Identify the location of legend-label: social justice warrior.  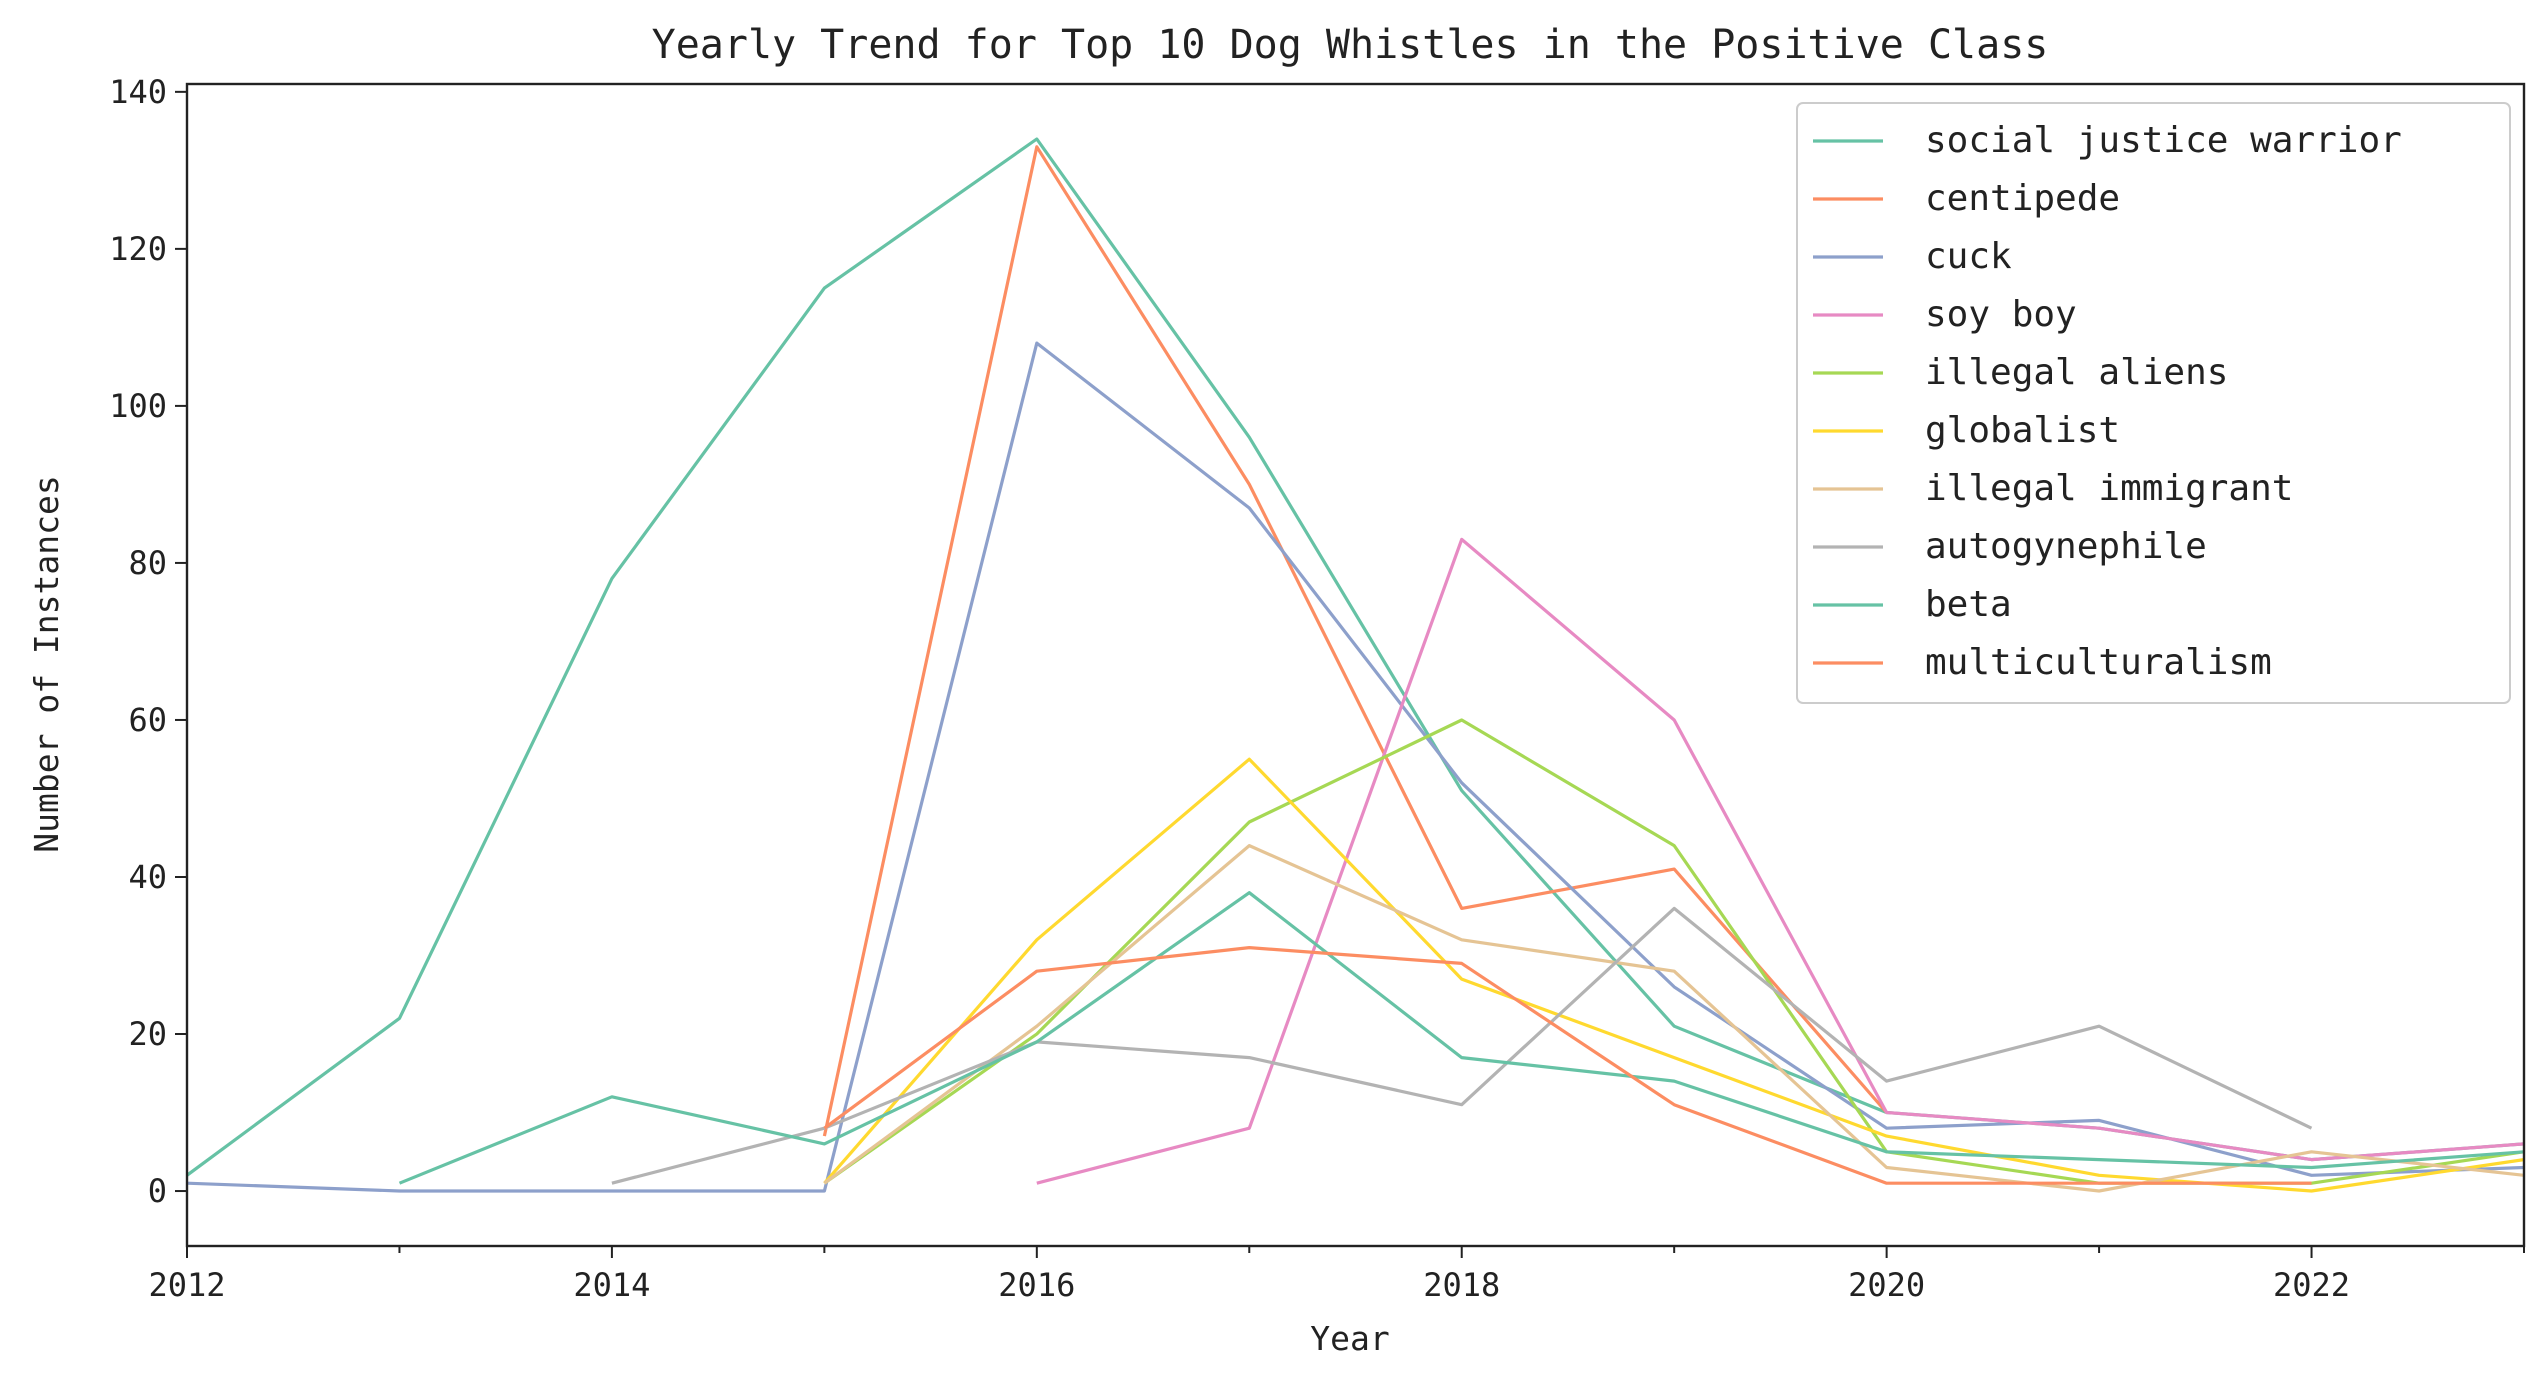
(2163, 140).